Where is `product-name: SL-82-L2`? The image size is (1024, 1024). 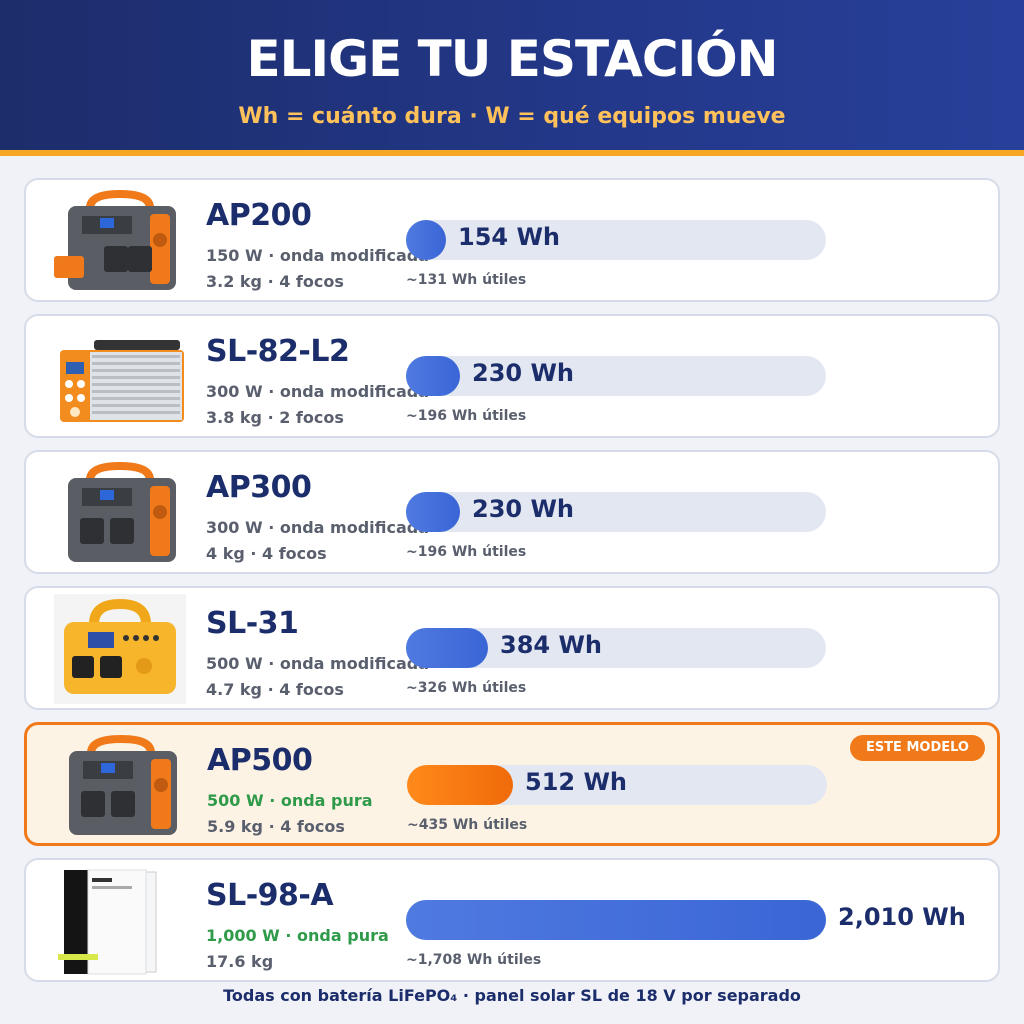 product-name: SL-82-L2 is located at coordinates (278, 351).